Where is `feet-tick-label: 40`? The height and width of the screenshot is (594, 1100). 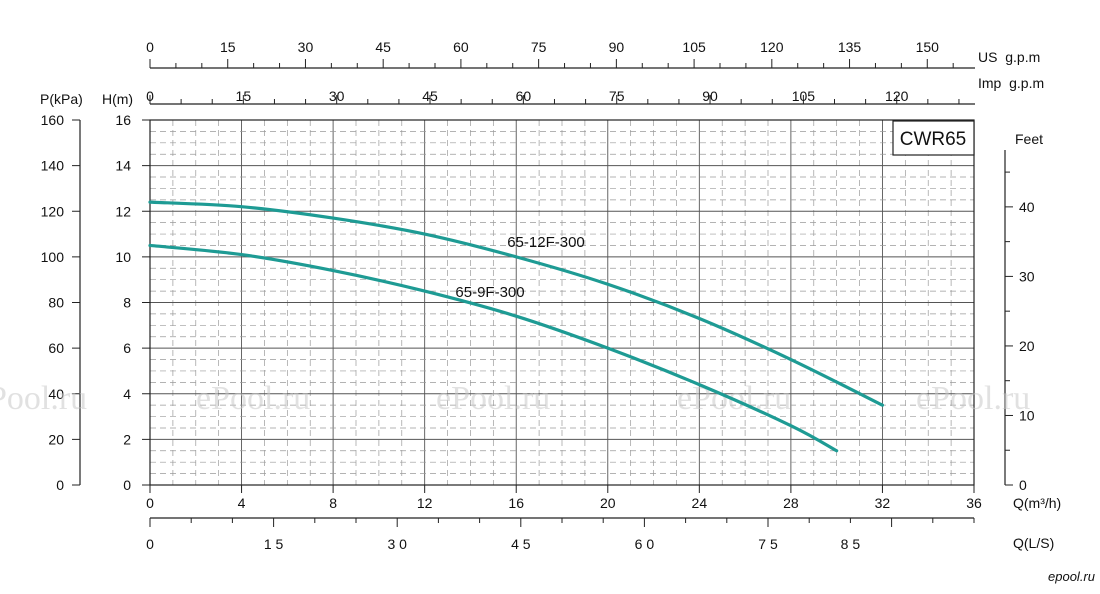
feet-tick-label: 40 is located at coordinates (1027, 207).